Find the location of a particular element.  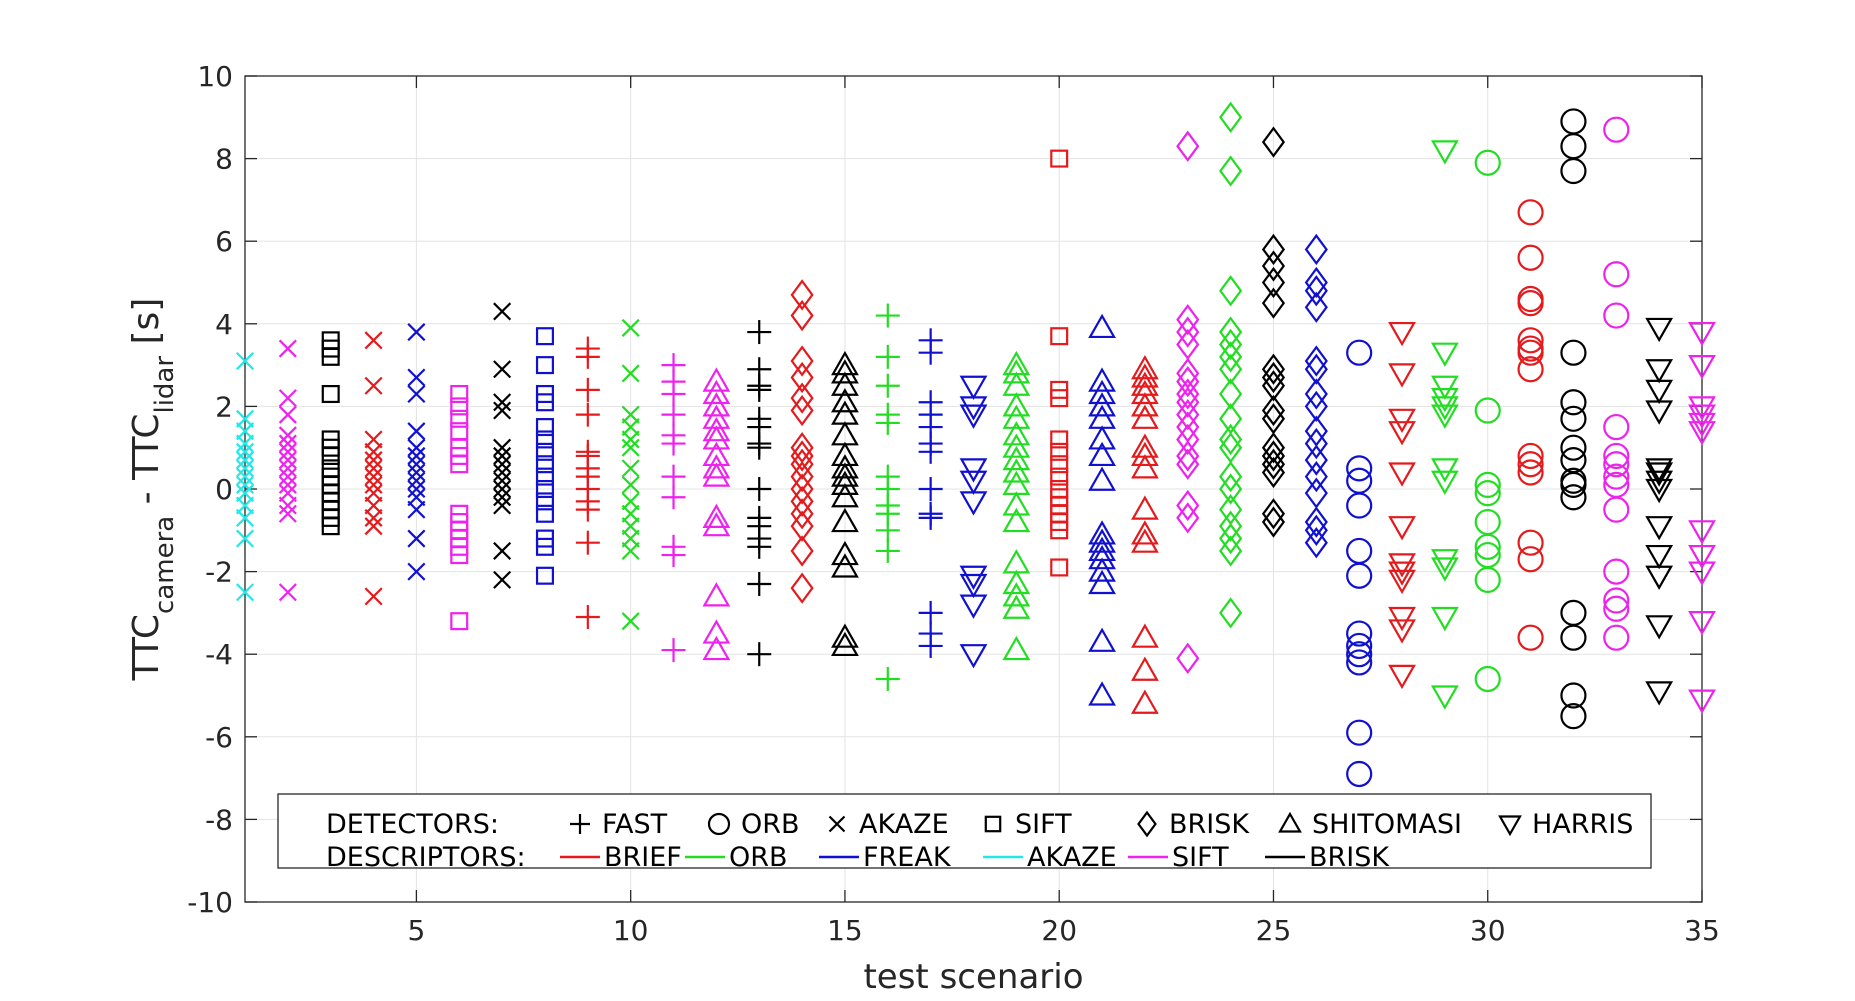

legend-detector-brisk: BRISK is located at coordinates (1209, 824).